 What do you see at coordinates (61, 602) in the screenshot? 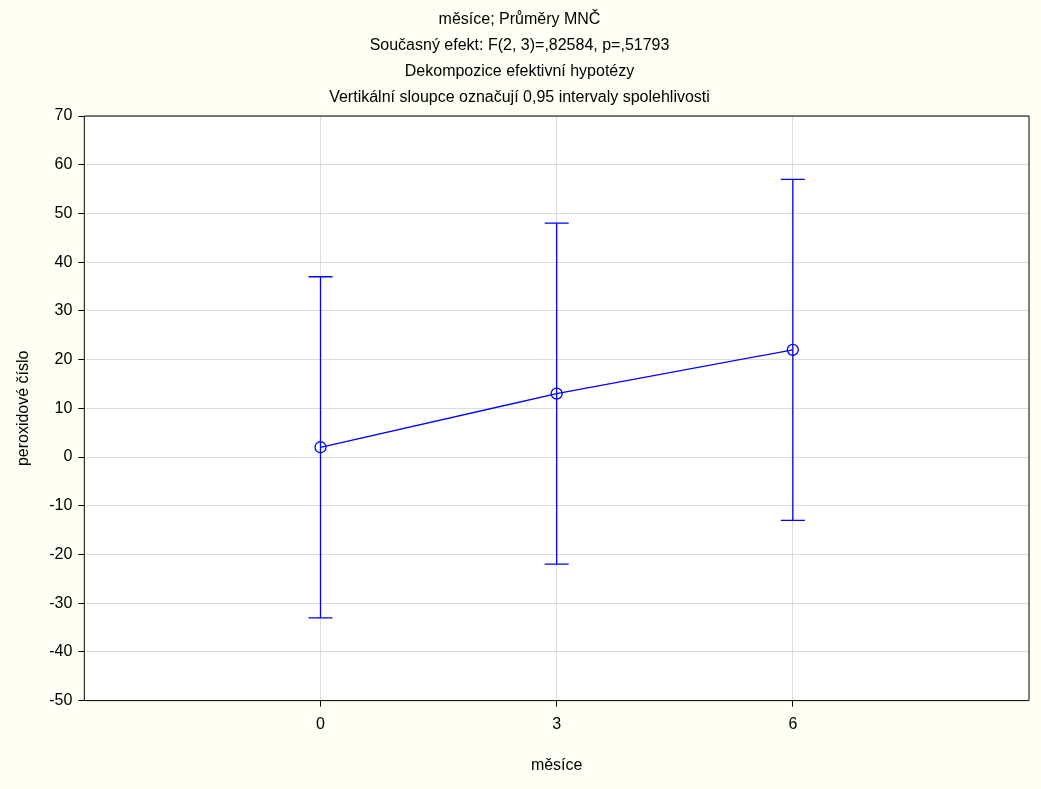
I see `y-tick-label: -30` at bounding box center [61, 602].